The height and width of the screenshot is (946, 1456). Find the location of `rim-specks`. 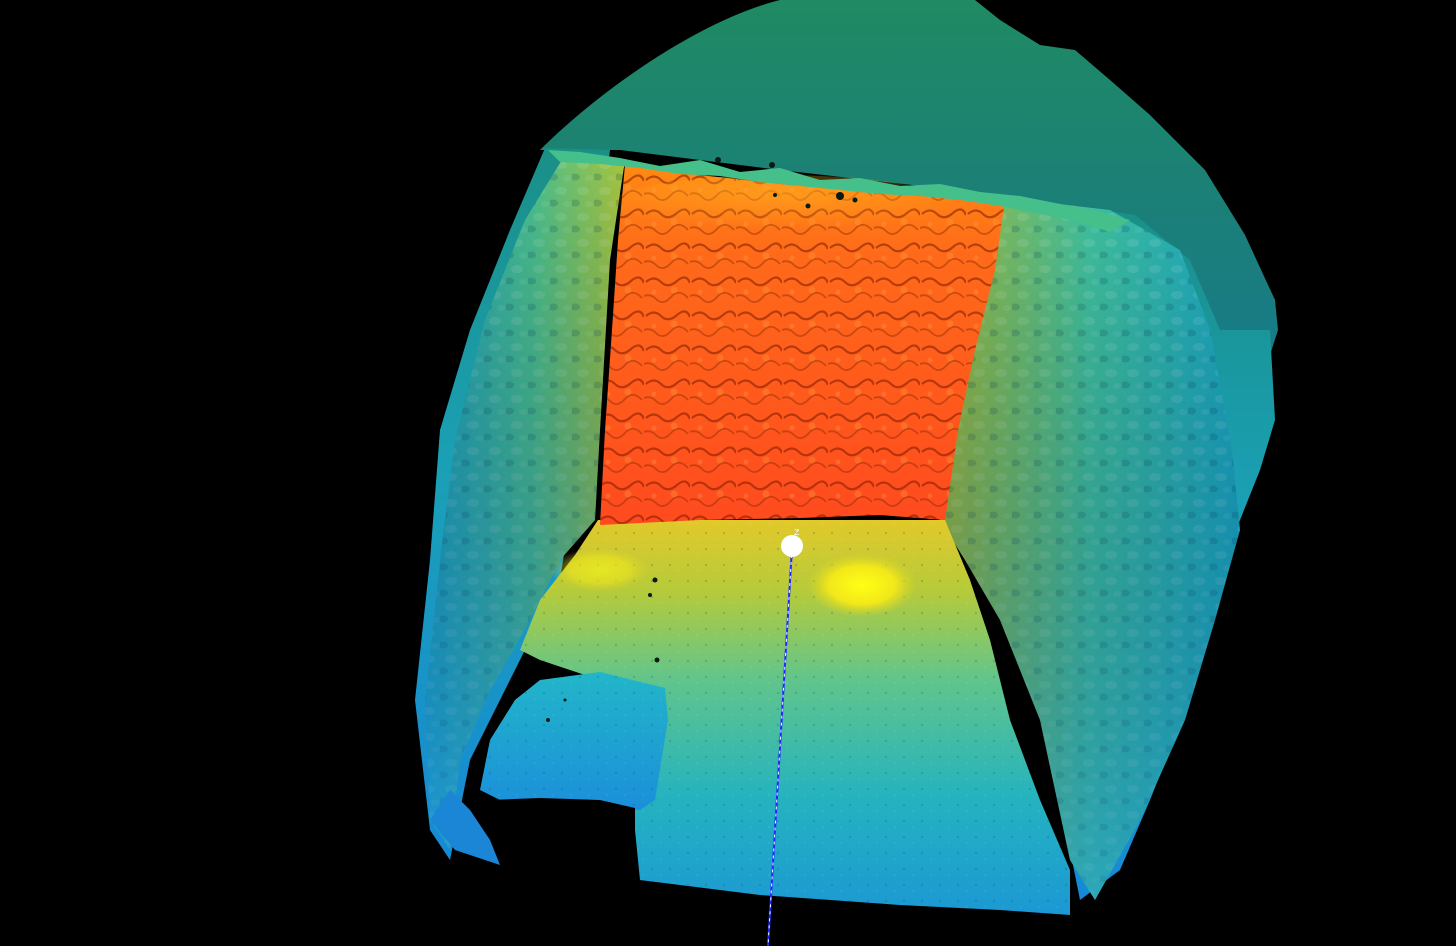

rim-specks is located at coordinates (702, 439).